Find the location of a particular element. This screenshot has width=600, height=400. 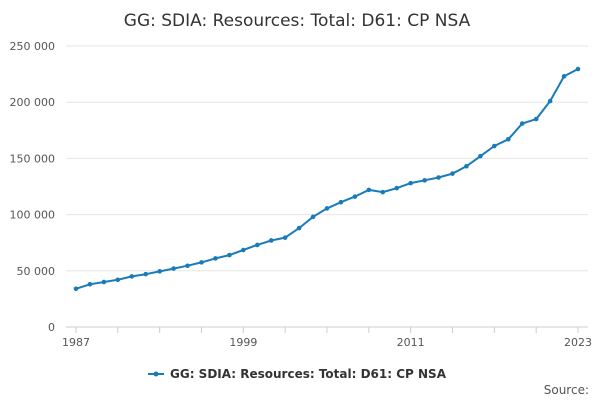

legend: GG: SDIA: Resources: Total: D61: CP NSA is located at coordinates (297, 374).